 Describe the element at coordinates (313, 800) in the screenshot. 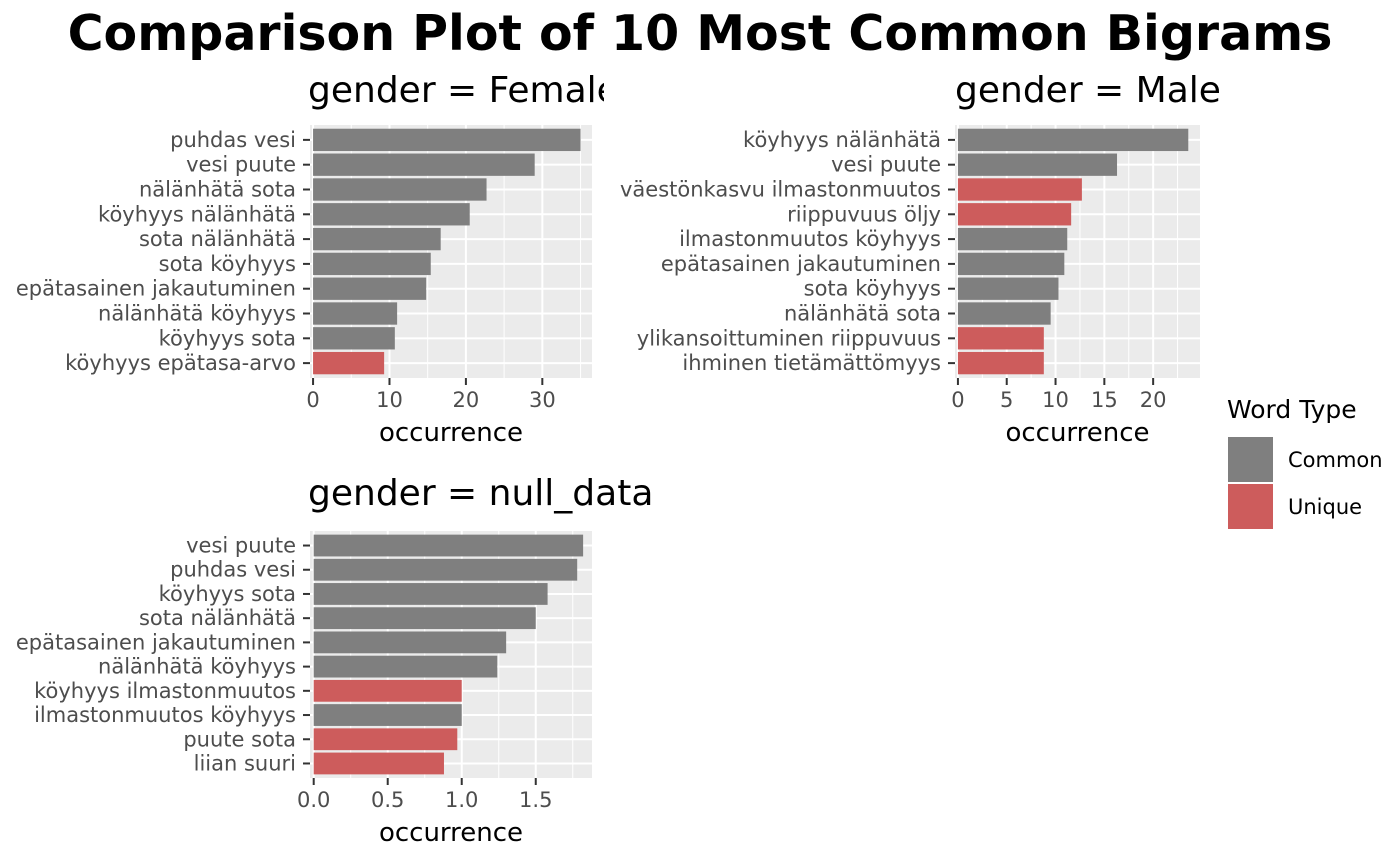

I see `x-tick-label: 0.0` at that location.